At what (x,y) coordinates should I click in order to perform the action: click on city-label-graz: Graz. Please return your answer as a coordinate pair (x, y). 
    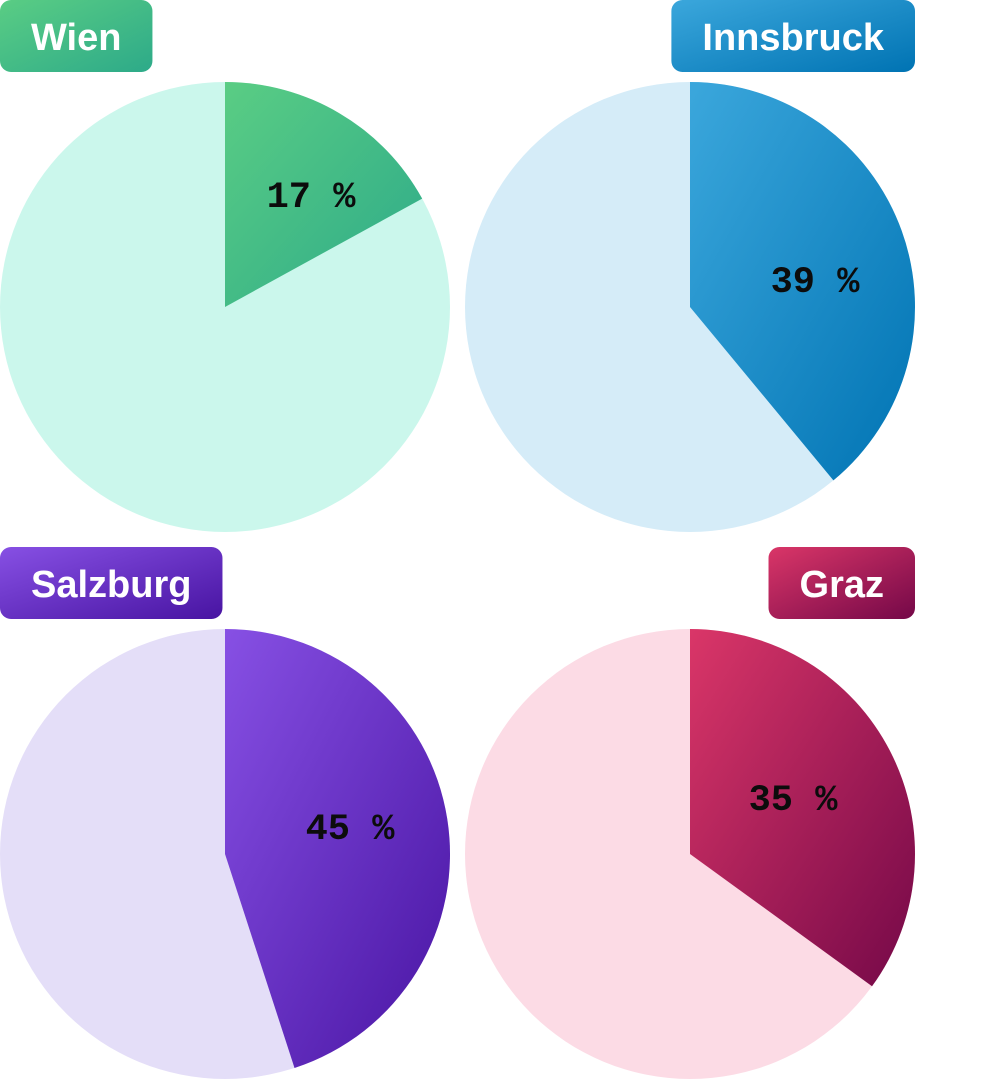
    Looking at the image, I should click on (842, 585).